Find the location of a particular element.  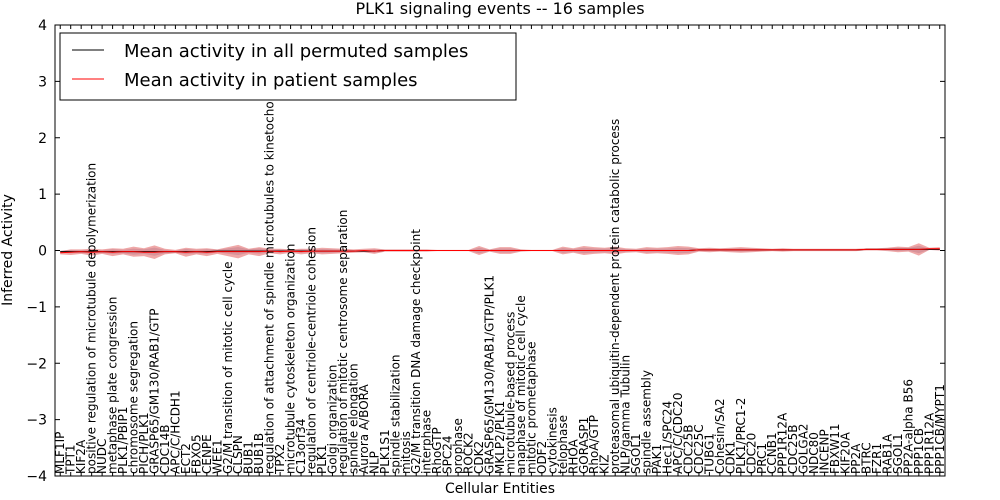

x-tick-label: Aurora A/BORA is located at coordinates (364, 429).